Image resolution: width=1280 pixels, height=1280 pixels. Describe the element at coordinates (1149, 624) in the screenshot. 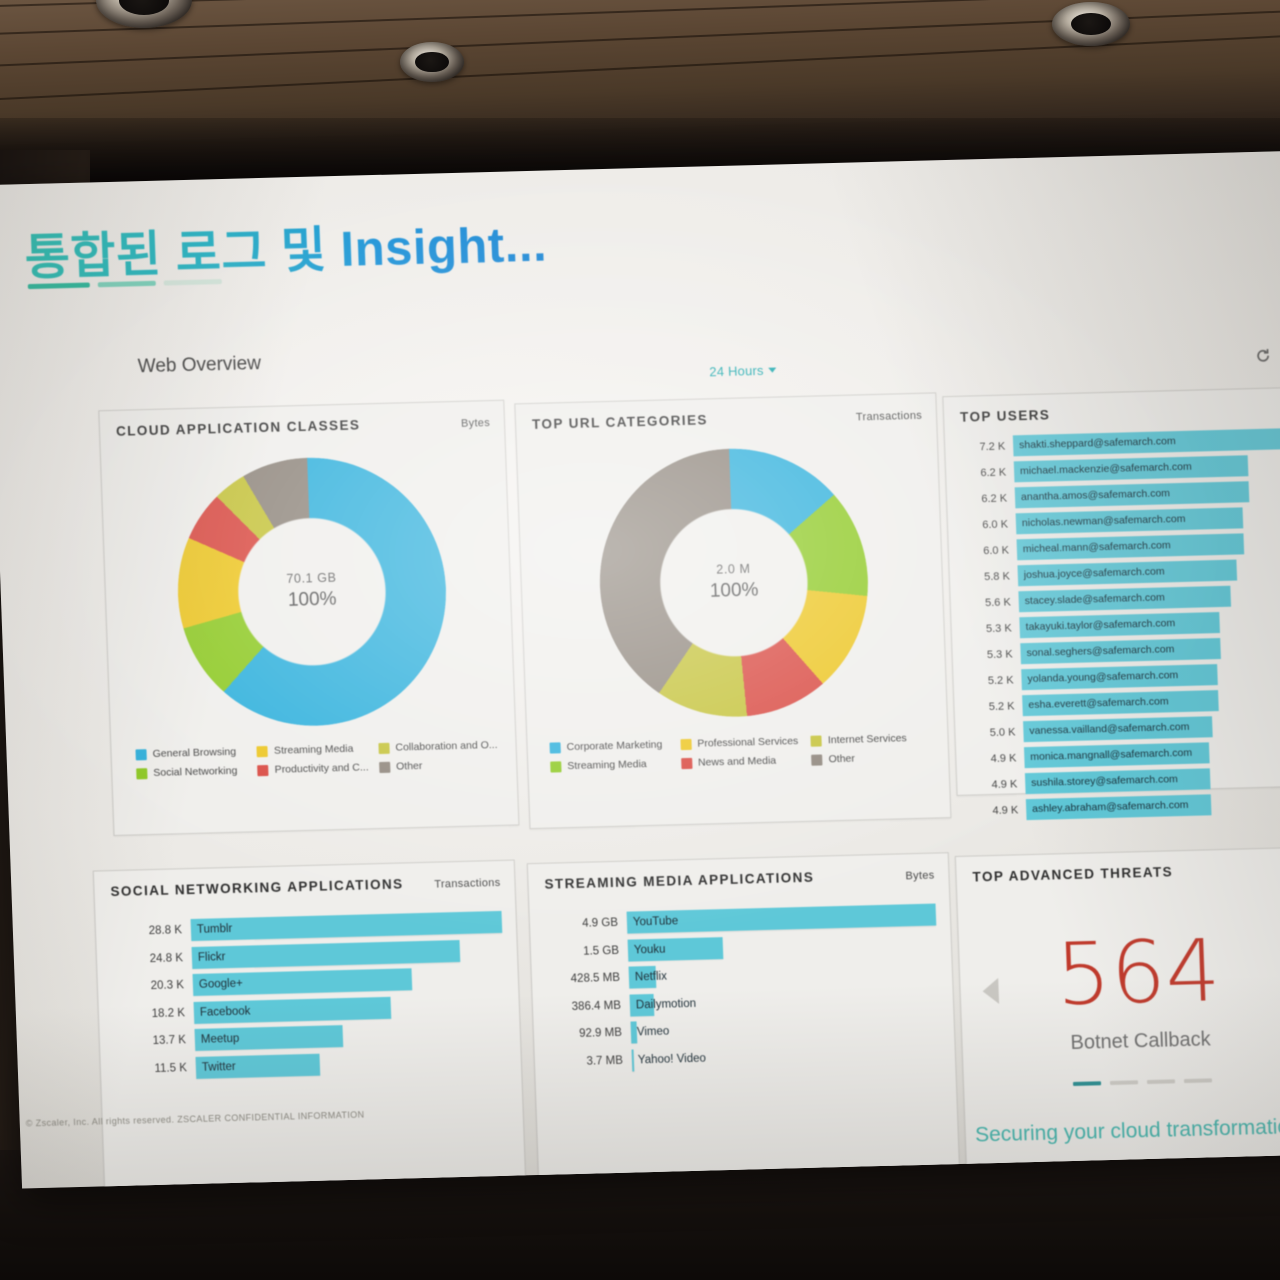

I see `bar-track: takayuki.taylor@safemarch.com` at that location.